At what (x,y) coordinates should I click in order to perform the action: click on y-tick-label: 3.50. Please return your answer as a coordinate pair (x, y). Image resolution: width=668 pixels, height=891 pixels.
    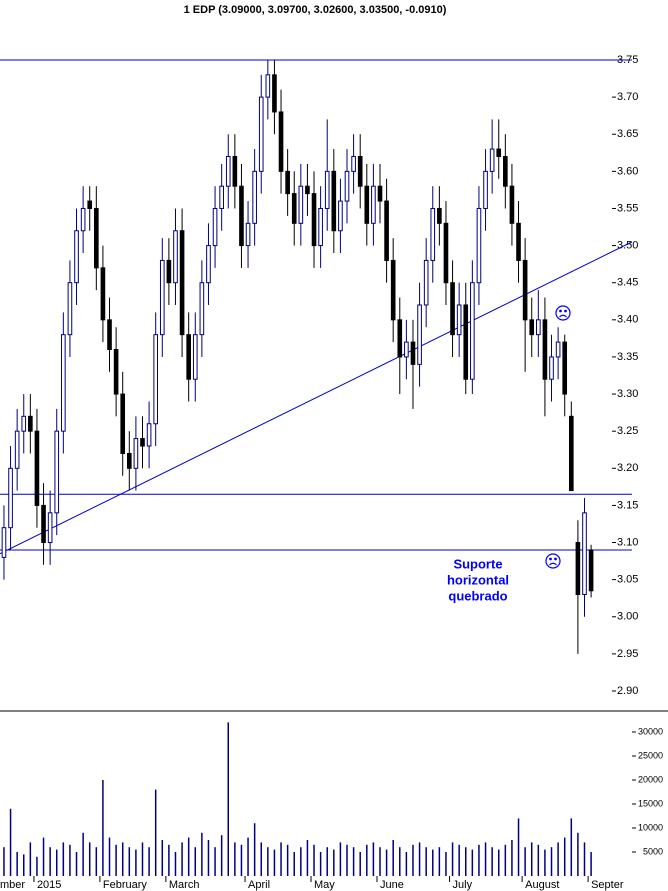
    Looking at the image, I should click on (627, 245).